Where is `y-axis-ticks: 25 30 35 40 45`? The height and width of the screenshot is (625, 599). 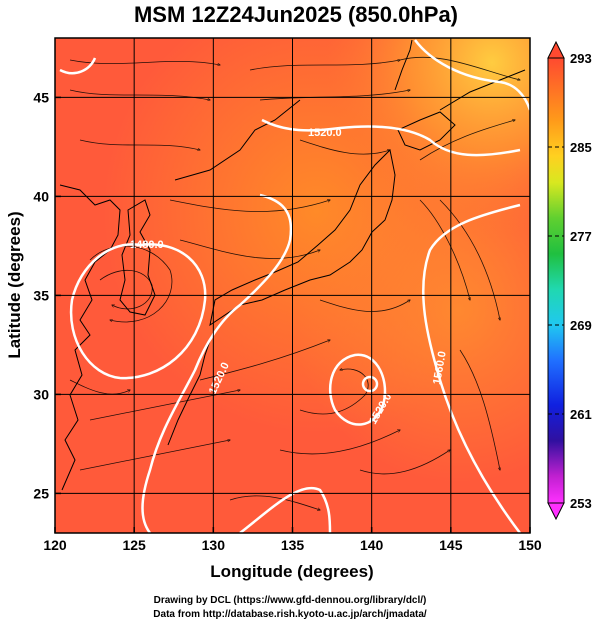
y-axis-ticks: 25 30 35 40 45 is located at coordinates (47, 295).